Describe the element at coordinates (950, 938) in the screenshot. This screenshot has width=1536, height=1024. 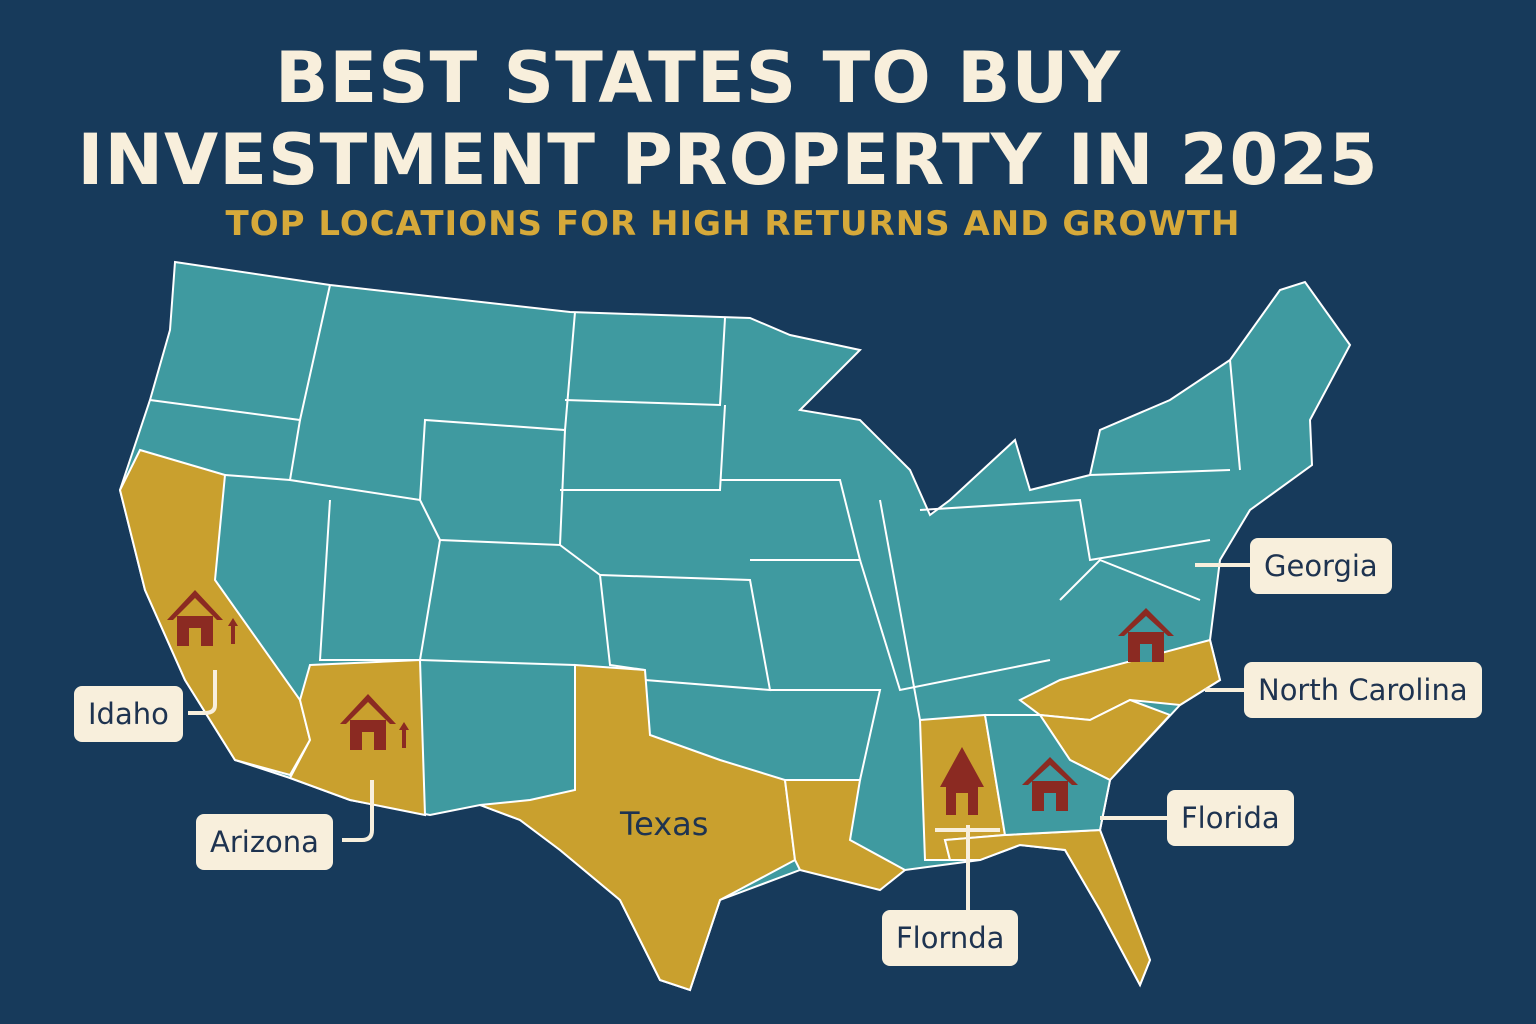
I see `label-flornda: Flornda` at that location.